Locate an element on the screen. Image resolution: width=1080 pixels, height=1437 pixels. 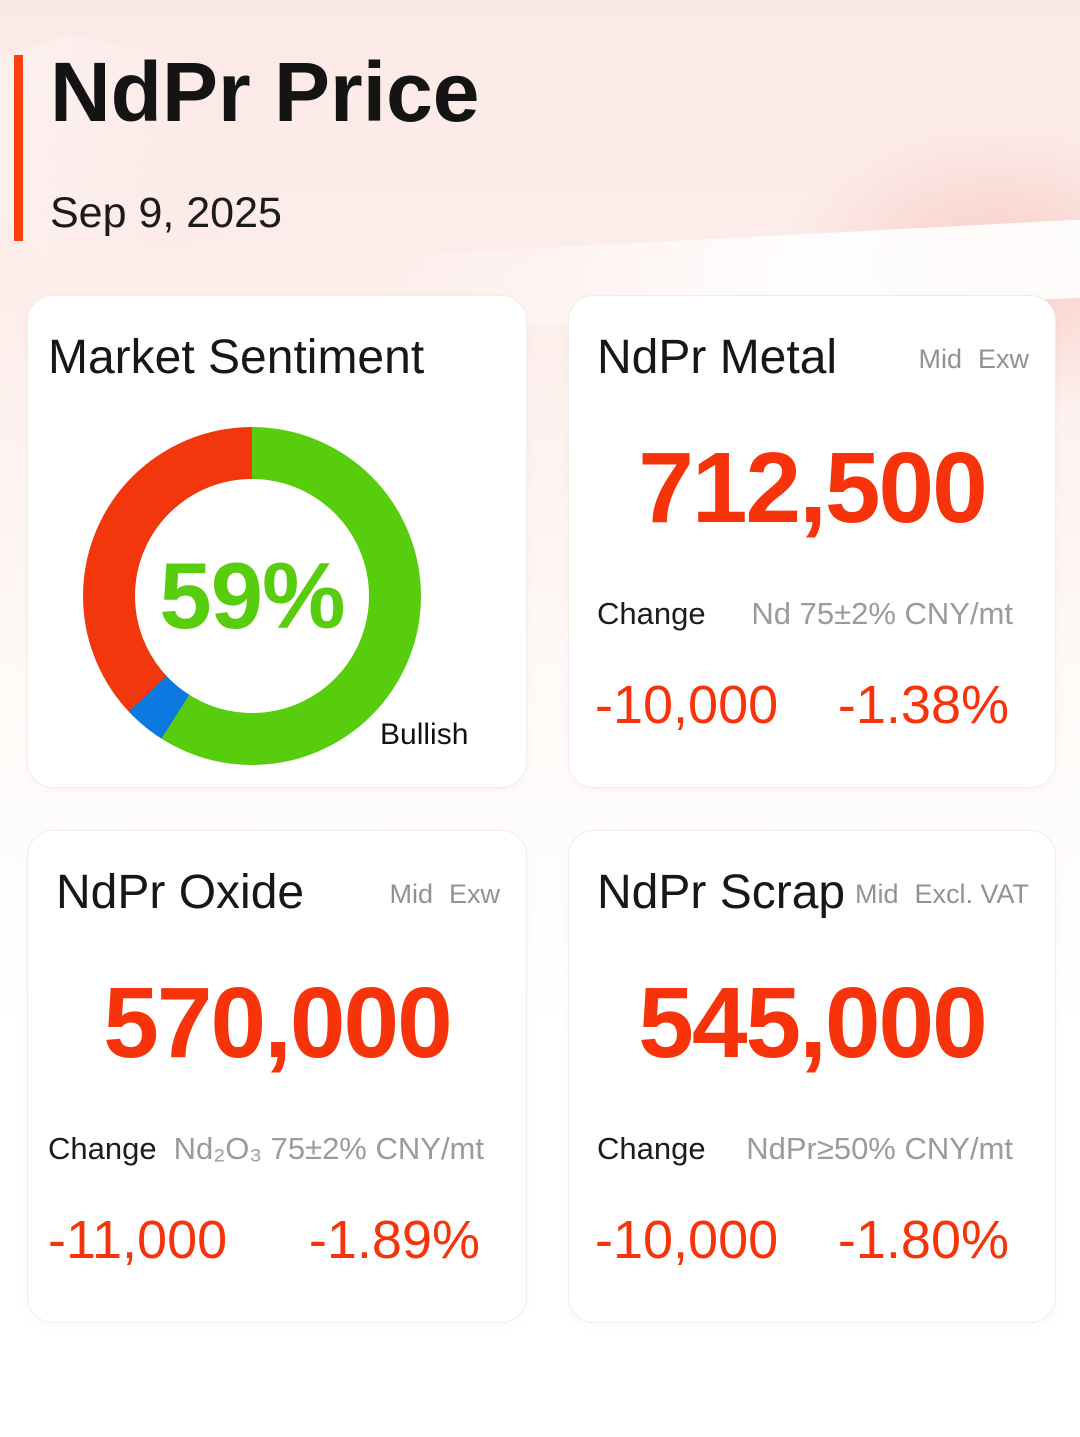
scrap-qualifier-excl-vat: Excl. VAT is located at coordinates (971, 894).